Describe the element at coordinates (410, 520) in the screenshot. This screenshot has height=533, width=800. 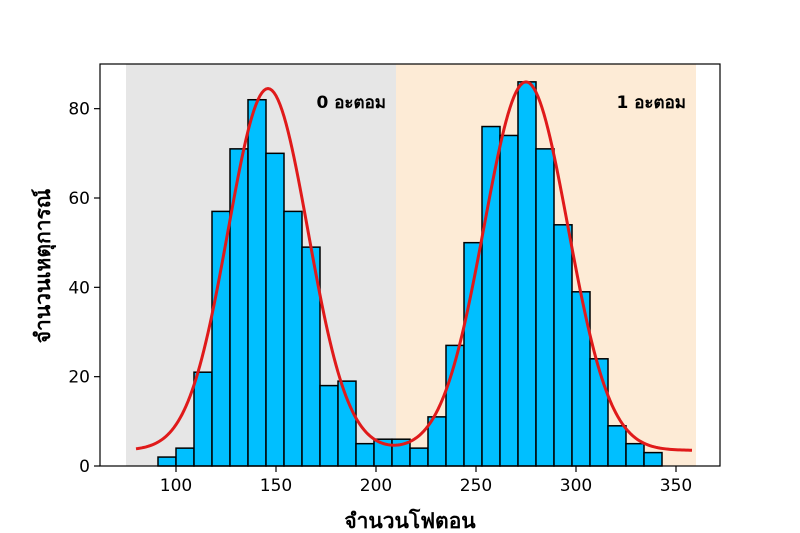
I see `x-axis-title: จำนวนโฟตอน` at that location.